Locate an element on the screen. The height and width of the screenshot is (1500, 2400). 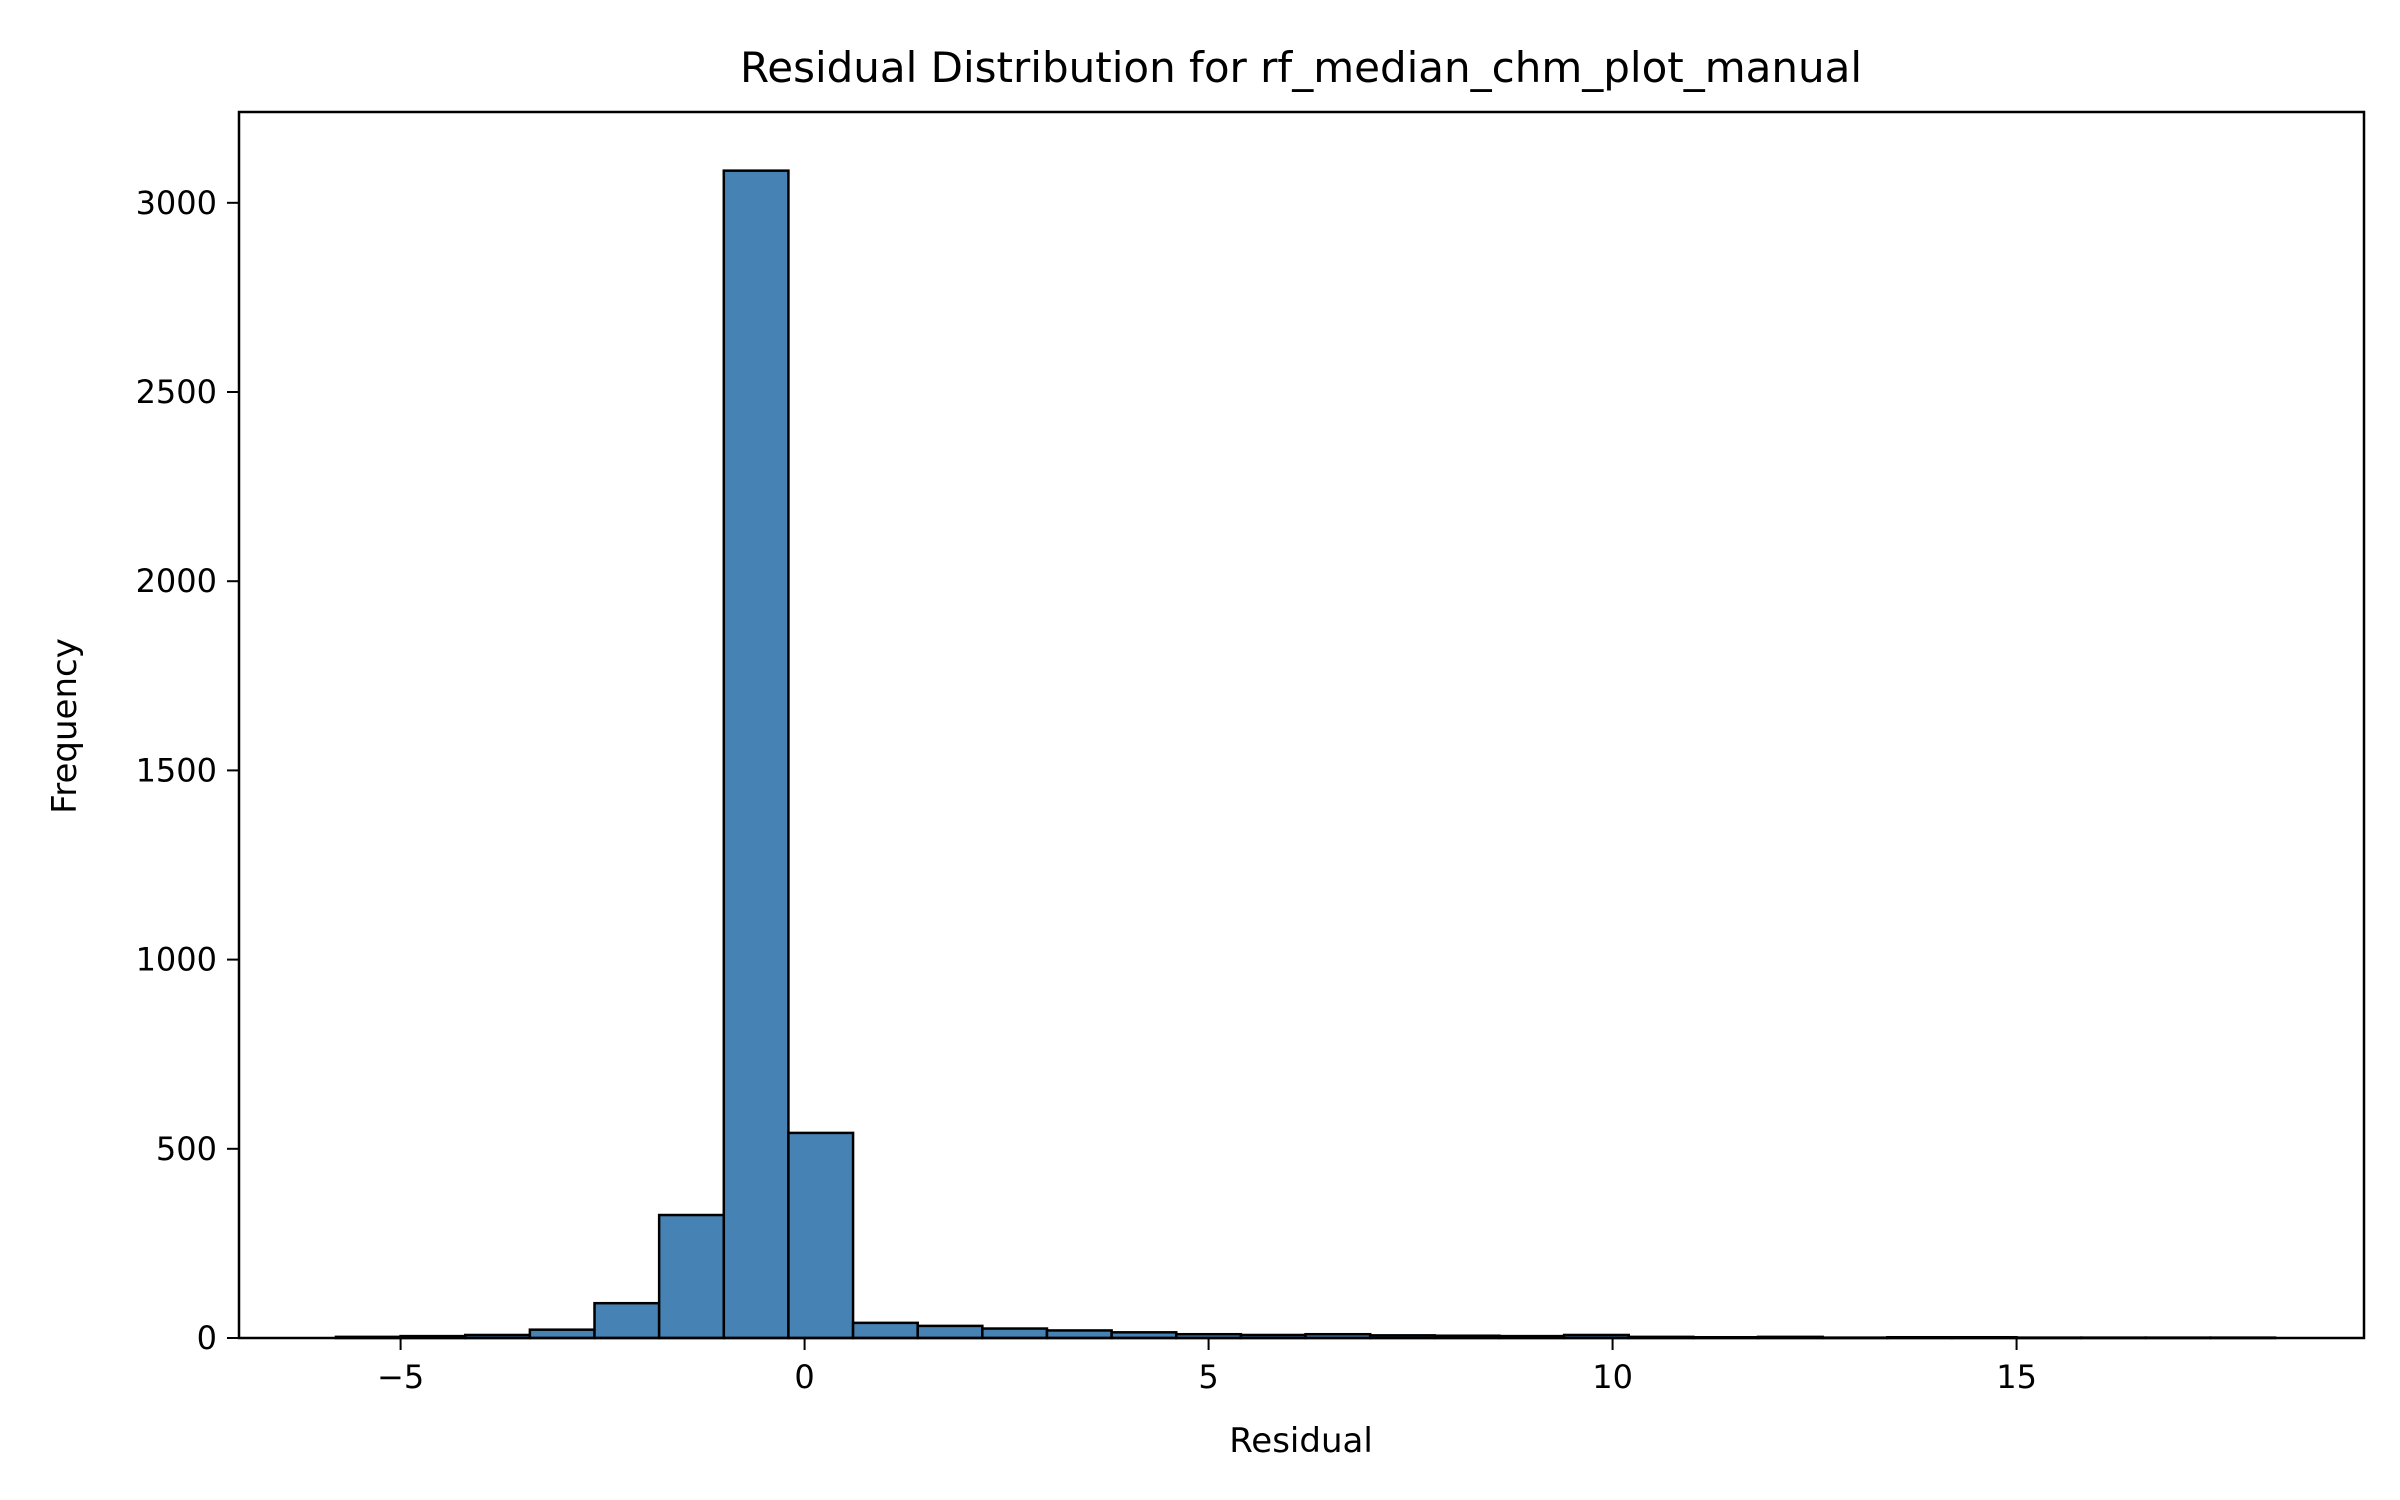
y-tick-label: 500 is located at coordinates (186, 1149).